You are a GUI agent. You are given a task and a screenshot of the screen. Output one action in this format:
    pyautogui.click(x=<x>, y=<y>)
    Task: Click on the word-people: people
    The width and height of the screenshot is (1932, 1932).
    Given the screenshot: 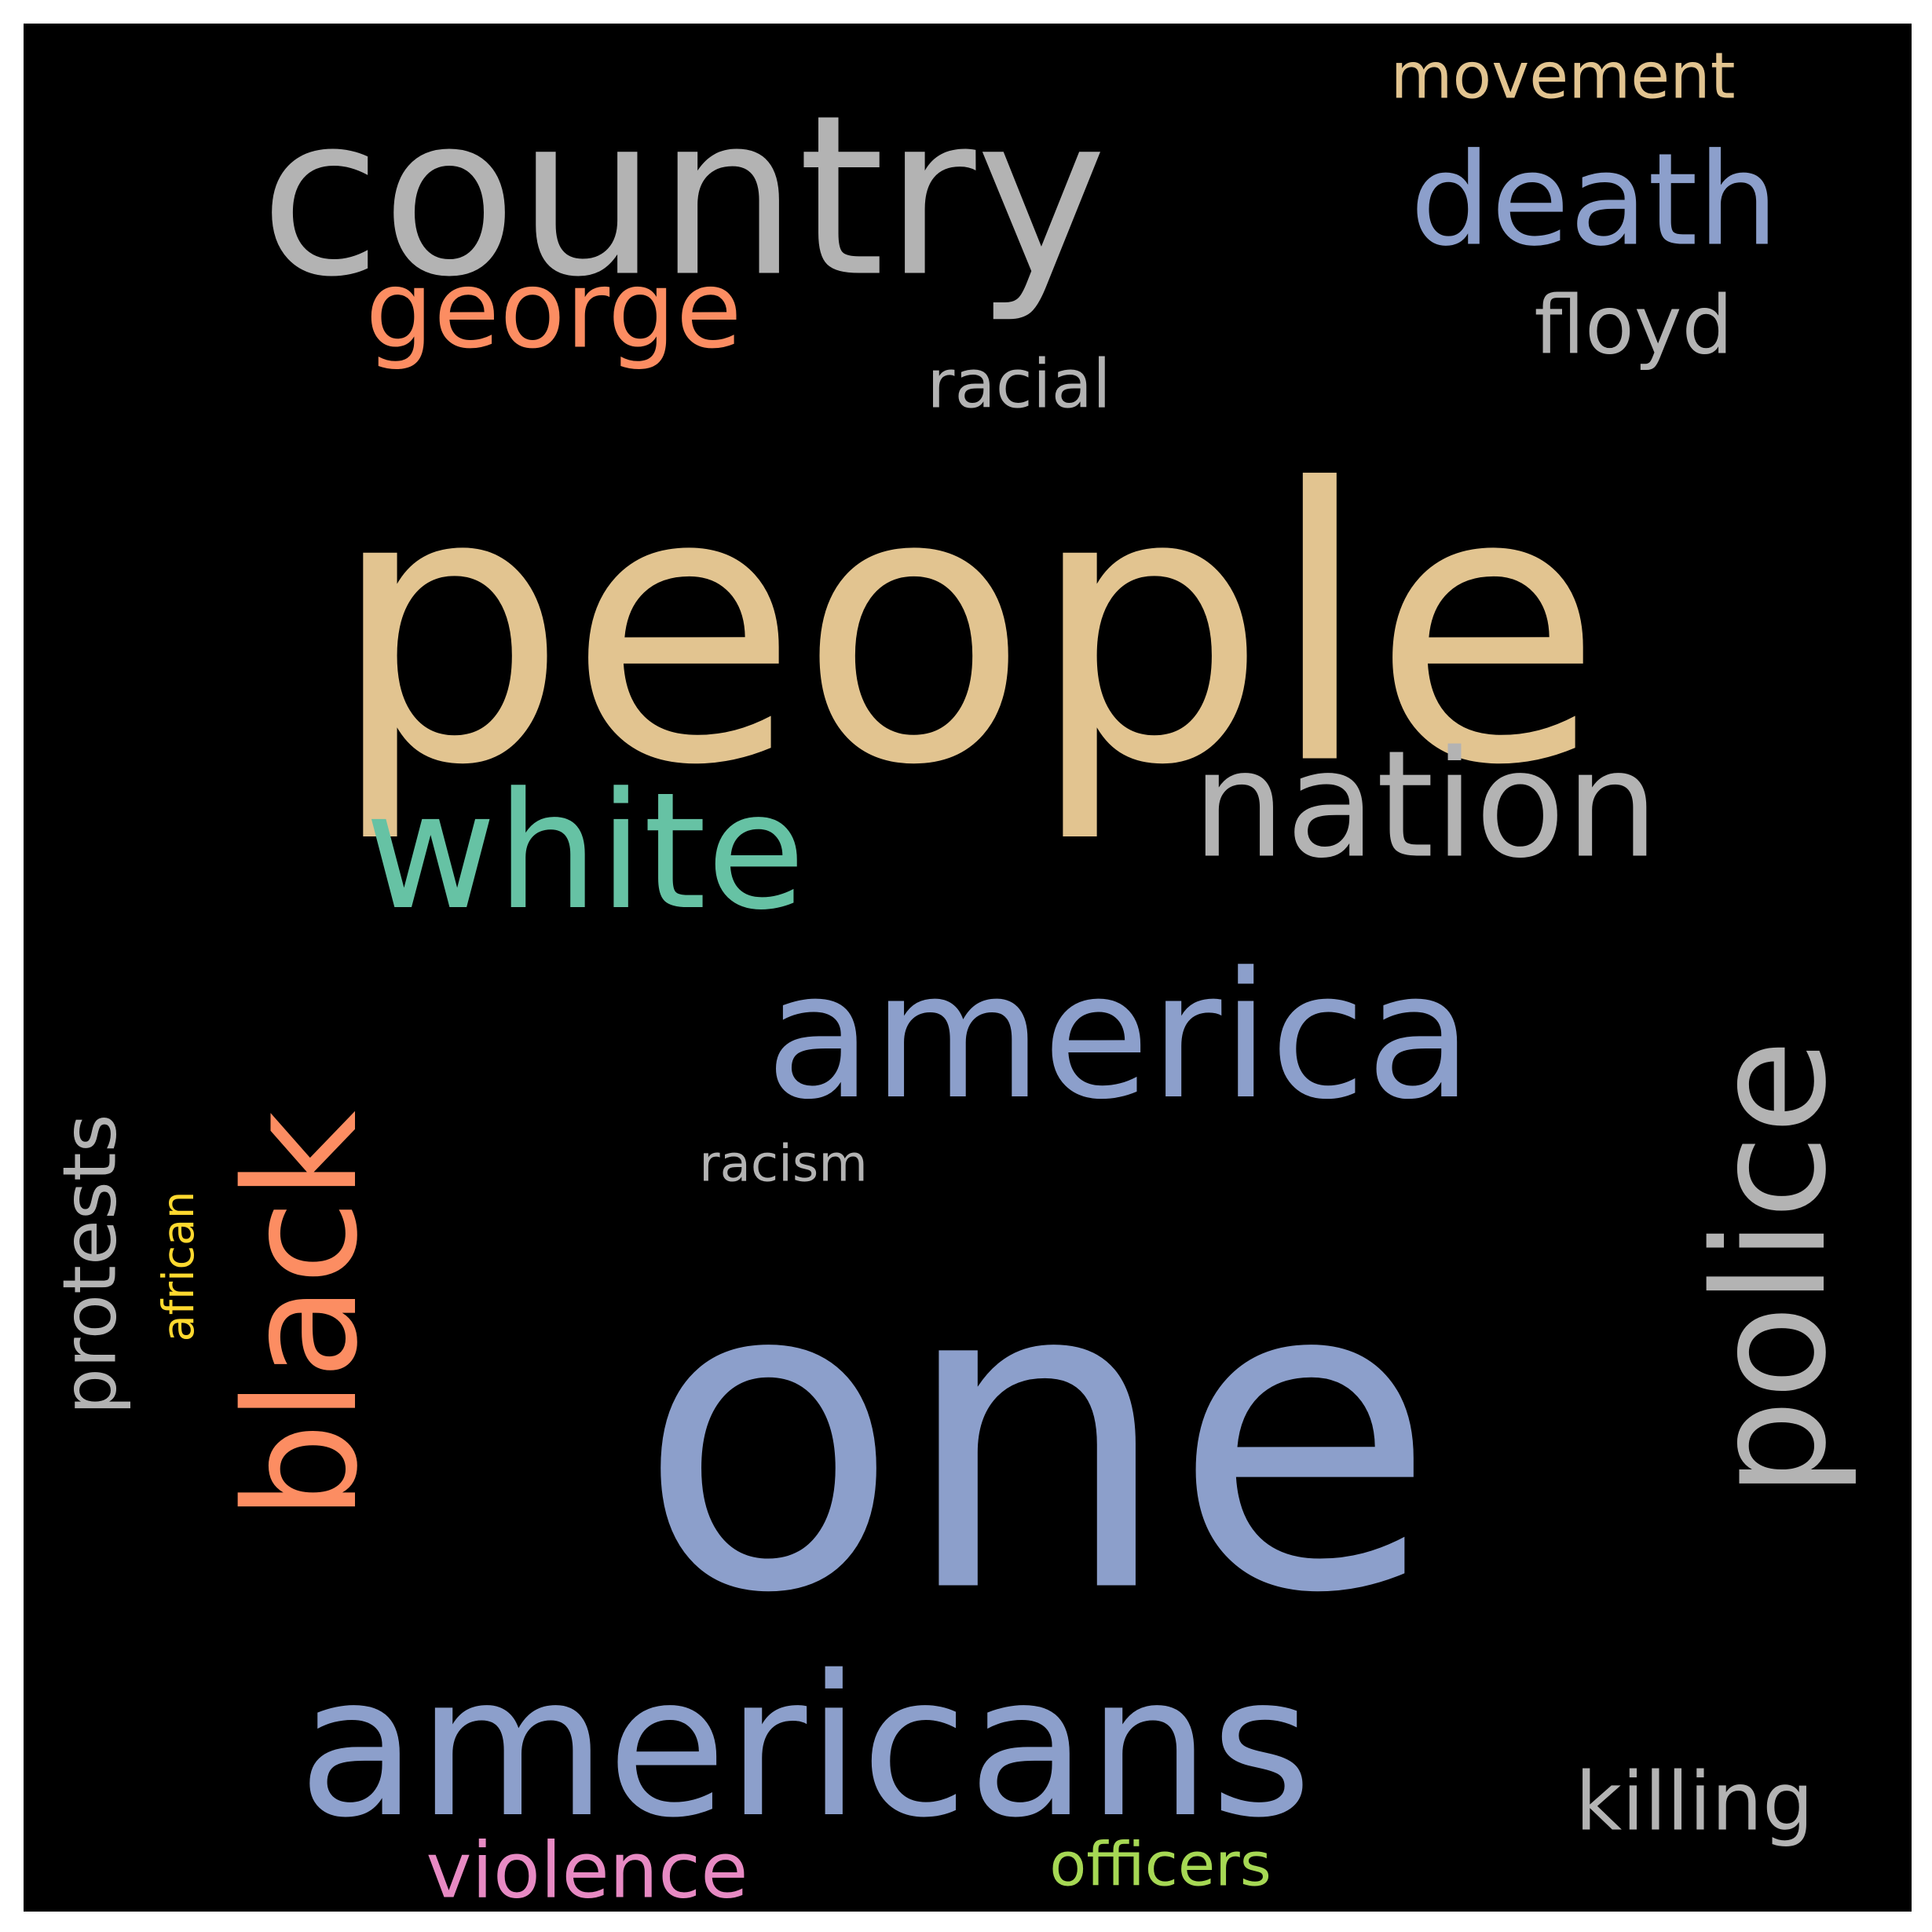 What is the action you would take?
    pyautogui.click(x=966, y=628)
    